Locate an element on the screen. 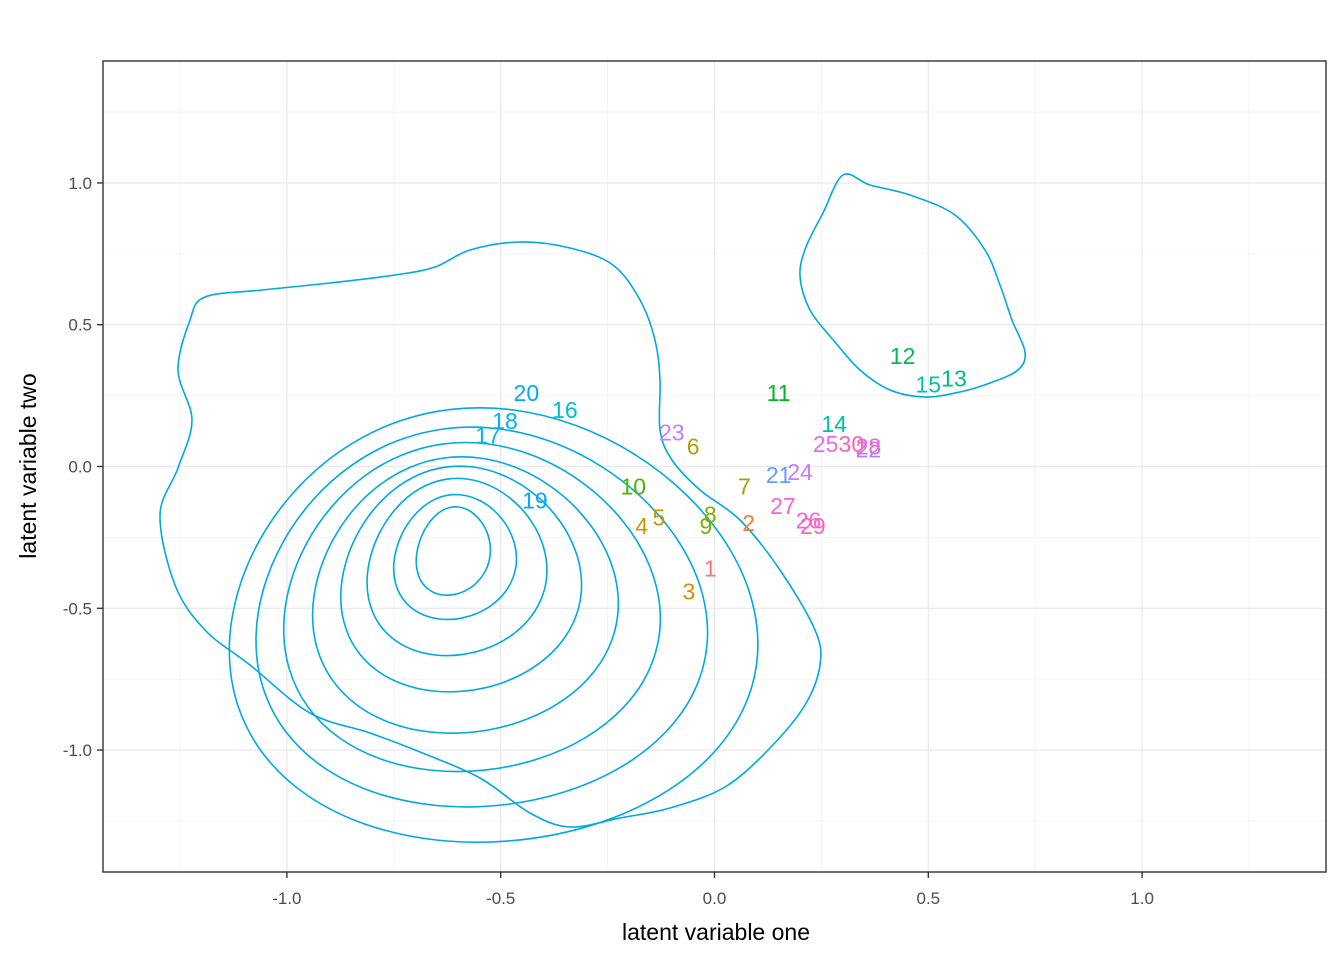 The width and height of the screenshot is (1344, 960). y-axis-title: latent variable two is located at coordinates (28, 465).